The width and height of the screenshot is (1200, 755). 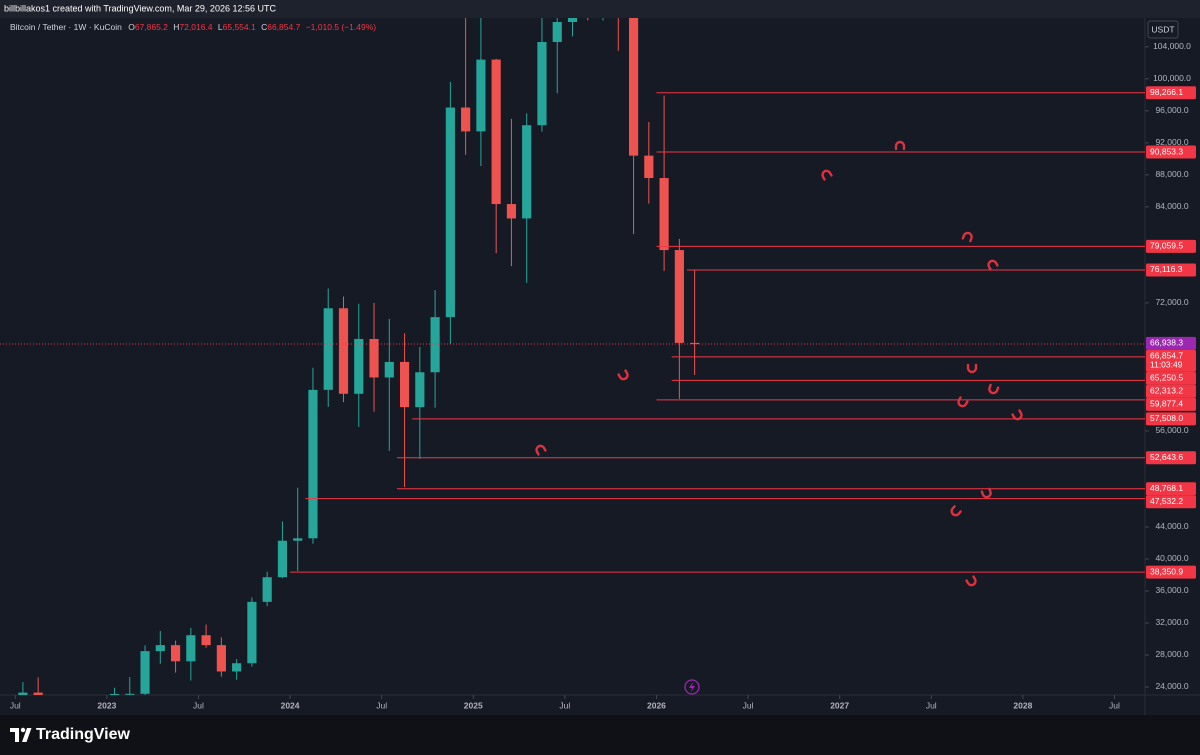 What do you see at coordinates (1172, 78) in the screenshot?
I see `y-tick-label: 100,000.0` at bounding box center [1172, 78].